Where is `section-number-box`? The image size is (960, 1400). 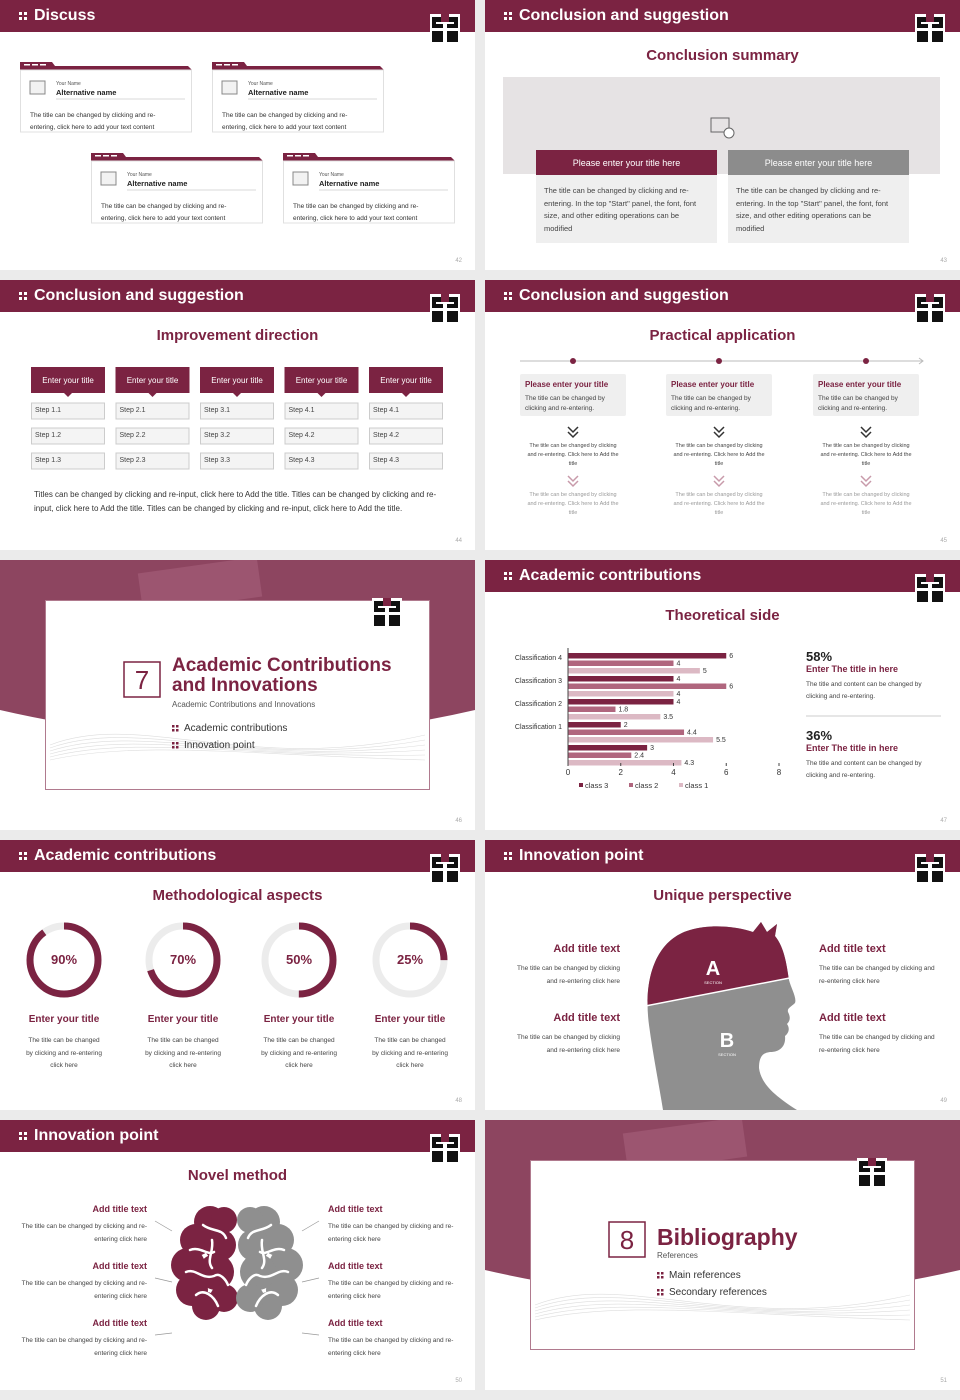 section-number-box is located at coordinates (142, 679).